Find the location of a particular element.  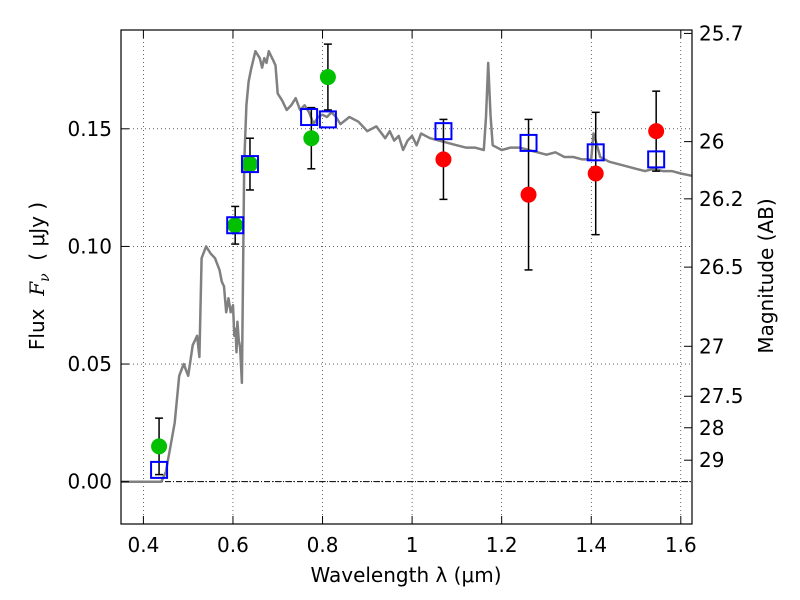

x-tick-label: 1 is located at coordinates (412, 545).